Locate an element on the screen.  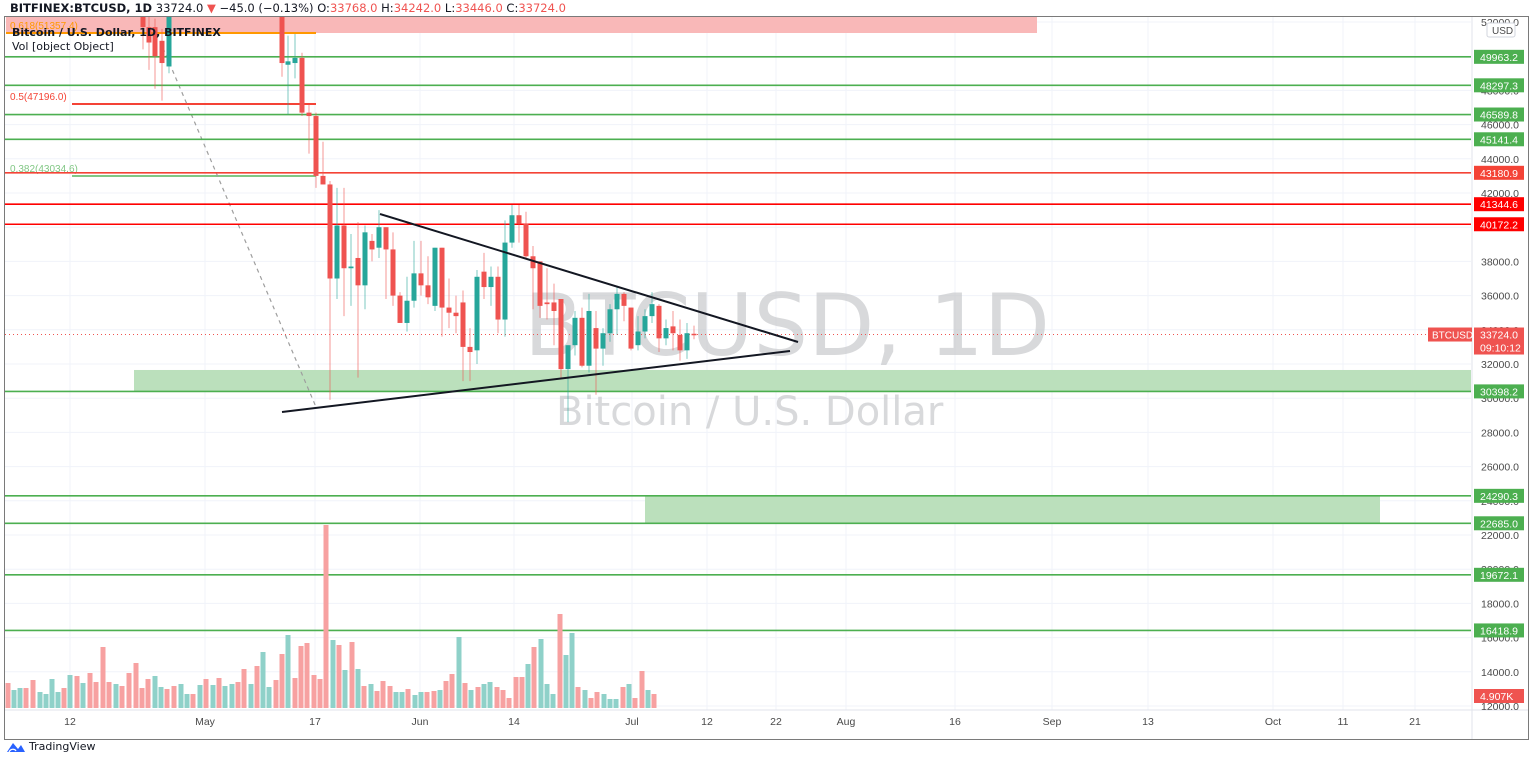
fib-level-label: 0.618(51357.4) is located at coordinates (44, 26).